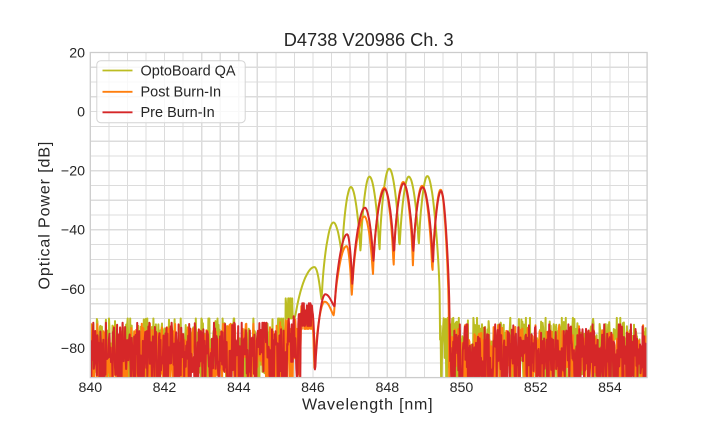 Image resolution: width=720 pixels, height=432 pixels. What do you see at coordinates (181, 93) in the screenshot?
I see `svg-text: Post Burn-In` at bounding box center [181, 93].